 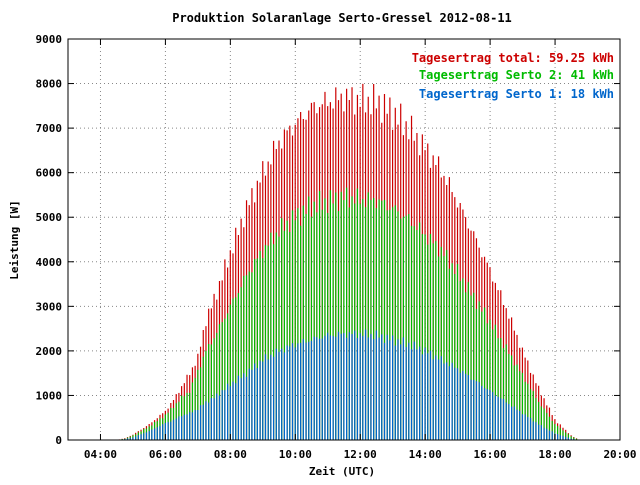 What do you see at coordinates (516, 94) in the screenshot?
I see `legend-entry-serto-1: Tagesertrag Serto 1: 18 kWh` at bounding box center [516, 94].